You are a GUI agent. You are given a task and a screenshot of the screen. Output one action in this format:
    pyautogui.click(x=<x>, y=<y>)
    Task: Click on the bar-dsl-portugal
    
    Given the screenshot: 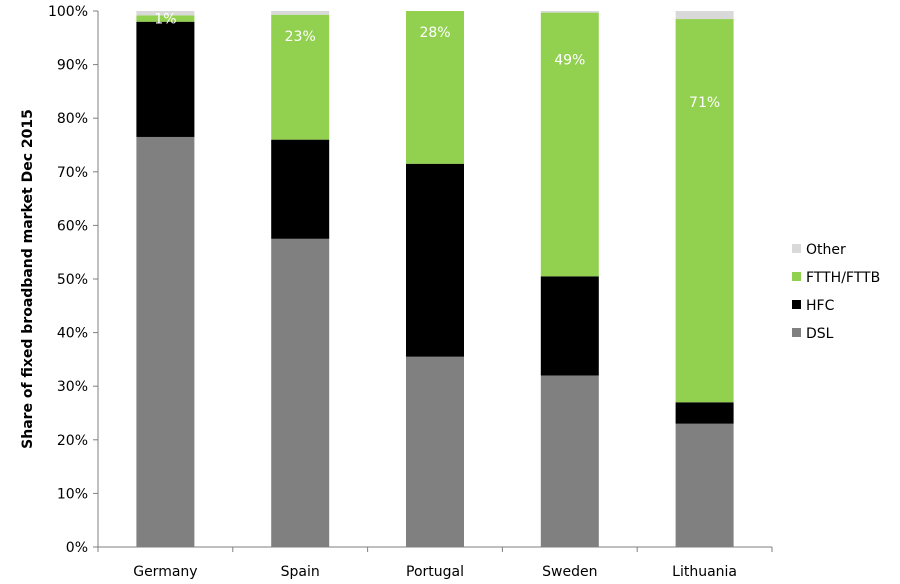 What is the action you would take?
    pyautogui.click(x=435, y=451)
    